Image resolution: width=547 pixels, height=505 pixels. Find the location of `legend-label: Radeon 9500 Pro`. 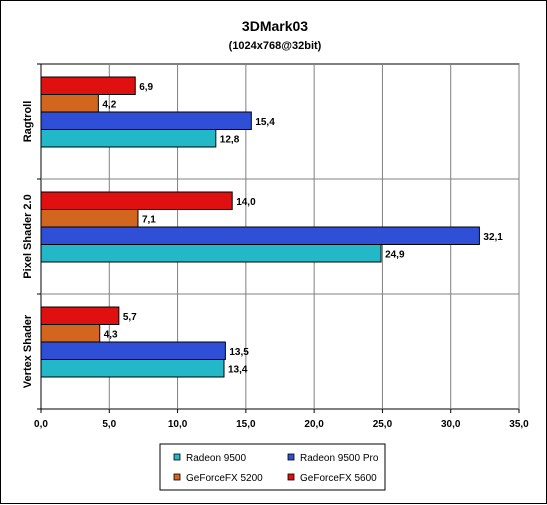

legend-label: Radeon 9500 Pro is located at coordinates (339, 458).